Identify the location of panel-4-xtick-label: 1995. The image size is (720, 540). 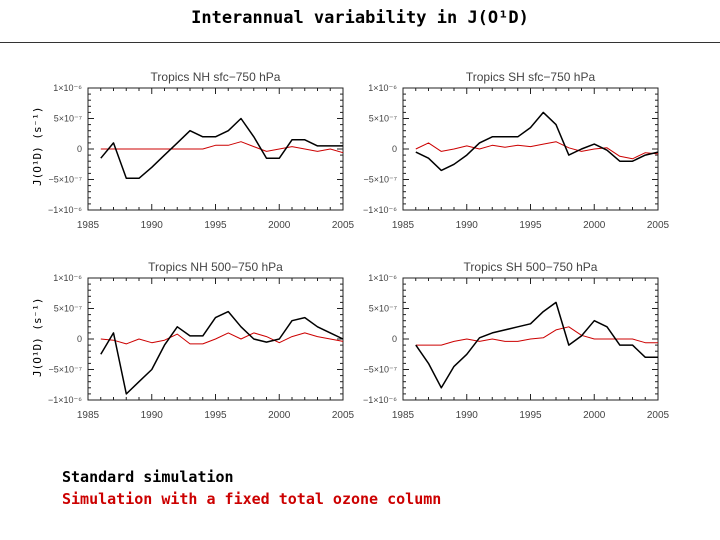
(530, 415).